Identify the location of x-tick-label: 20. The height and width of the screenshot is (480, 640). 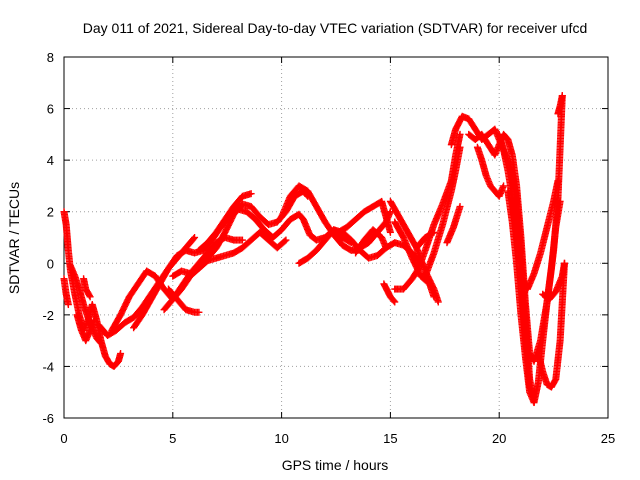
(499, 438).